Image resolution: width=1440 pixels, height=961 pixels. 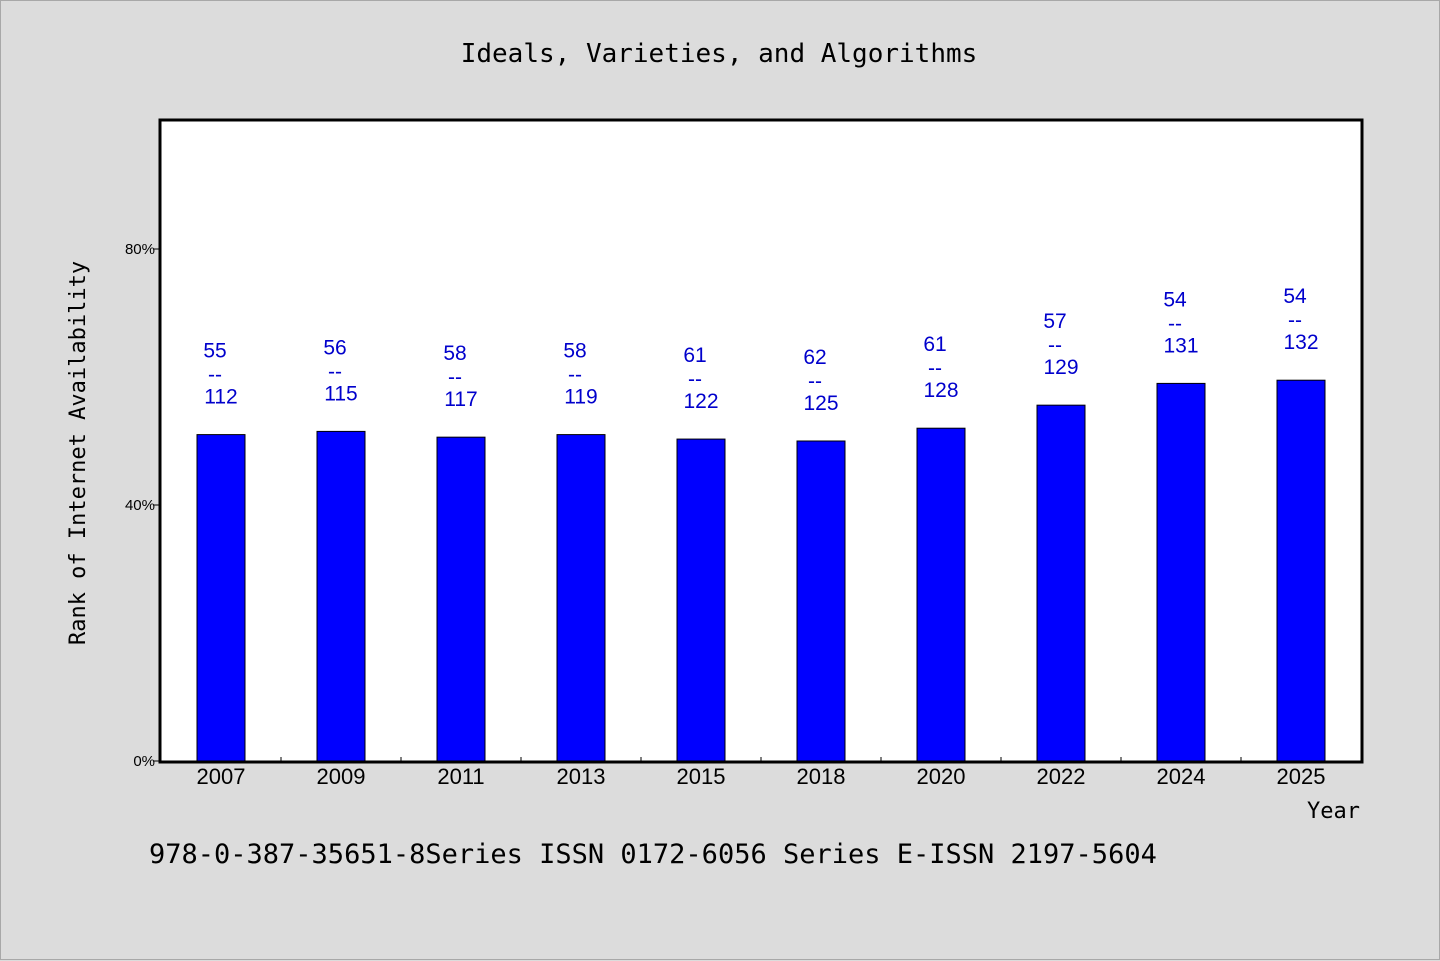 I want to click on data-label-top: 56, so click(x=334, y=347).